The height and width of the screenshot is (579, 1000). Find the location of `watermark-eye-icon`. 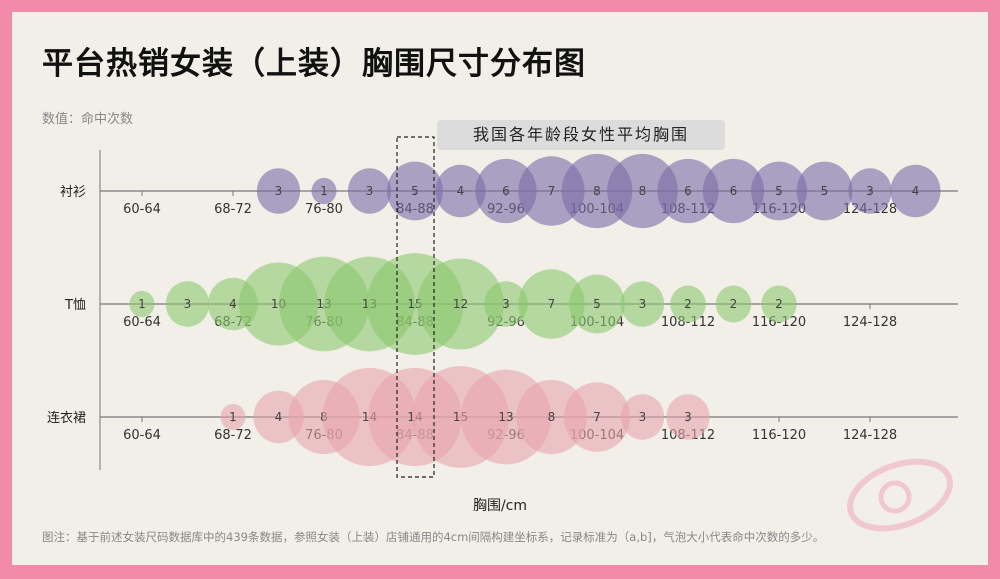

watermark-eye-icon is located at coordinates (900, 495).